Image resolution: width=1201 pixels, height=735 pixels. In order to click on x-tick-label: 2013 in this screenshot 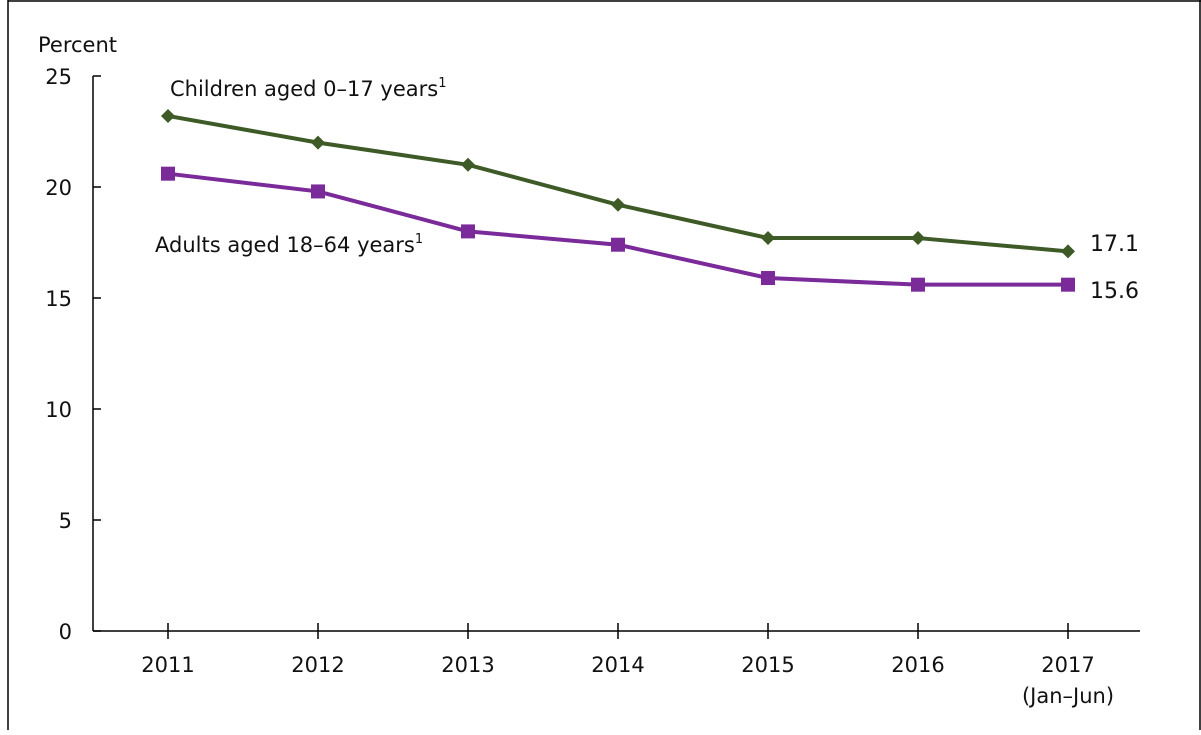, I will do `click(467, 665)`.